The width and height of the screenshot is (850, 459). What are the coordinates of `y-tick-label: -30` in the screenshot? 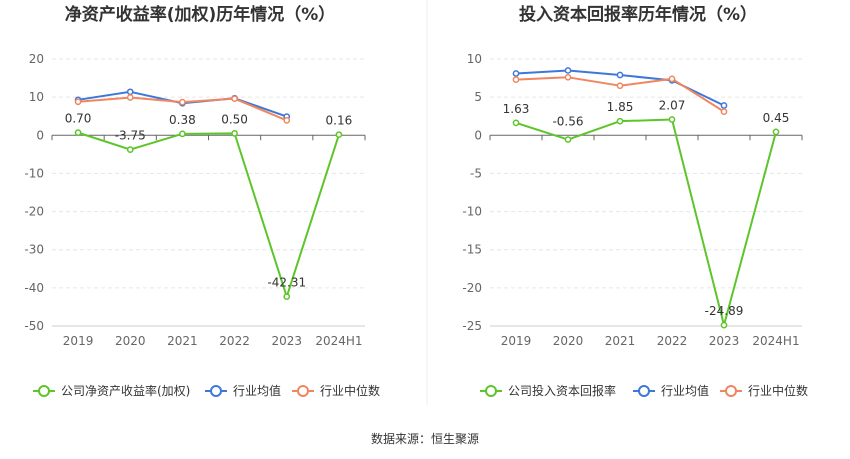 It's located at (34, 250).